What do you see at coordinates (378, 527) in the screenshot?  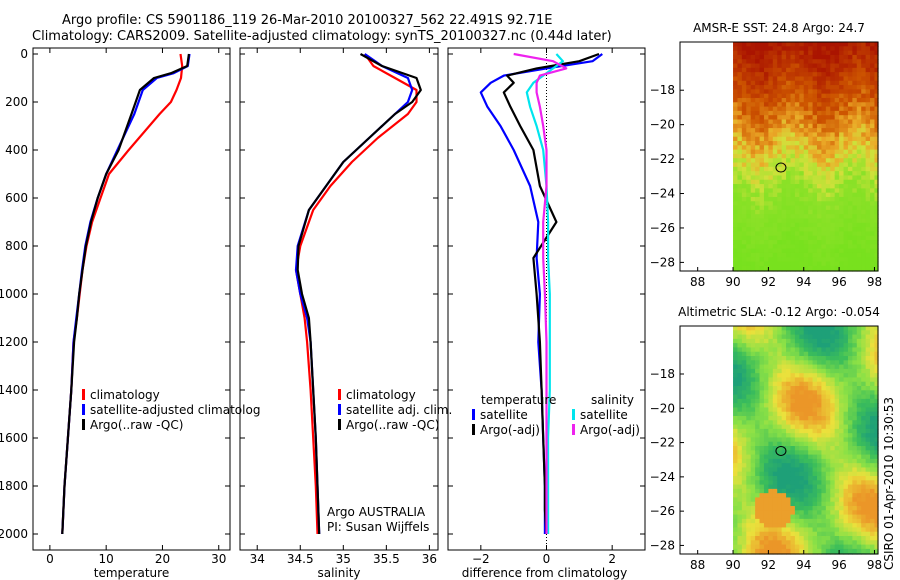 I see `annotation-text: PI: Susan Wijffels` at bounding box center [378, 527].